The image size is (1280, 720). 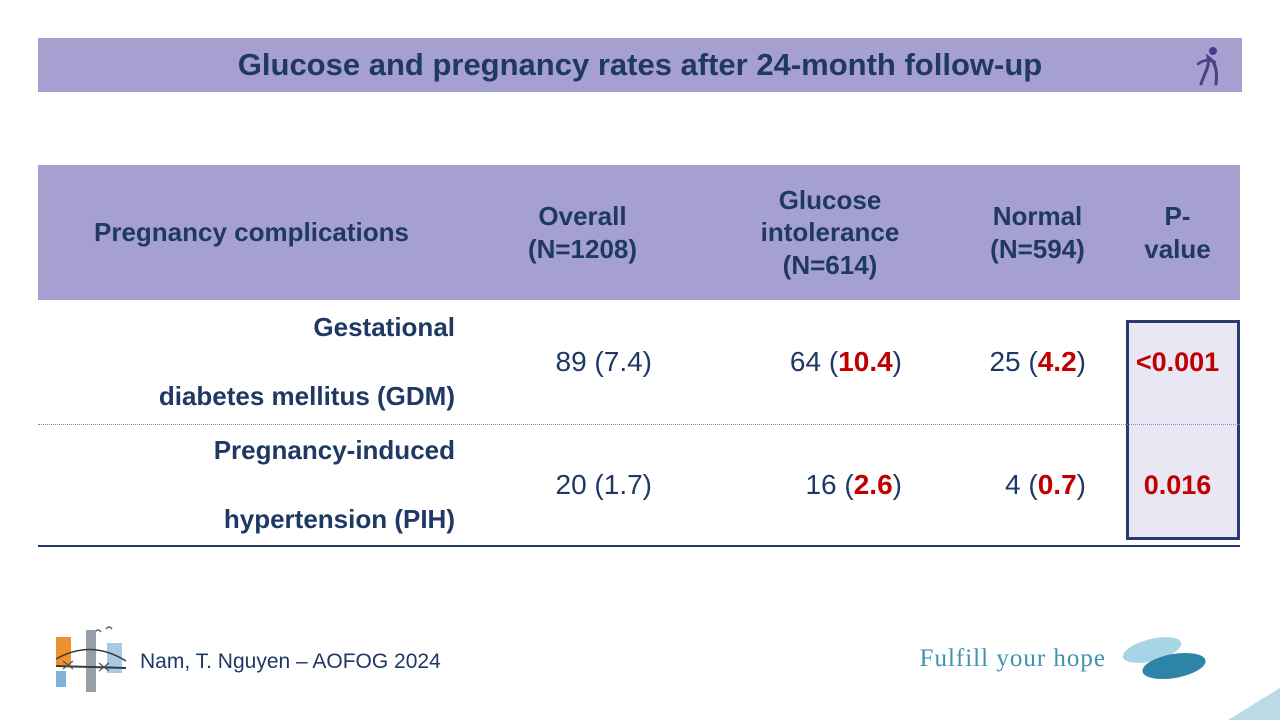 I want to click on cell-pvalue: 0.016, so click(x=1177, y=484).